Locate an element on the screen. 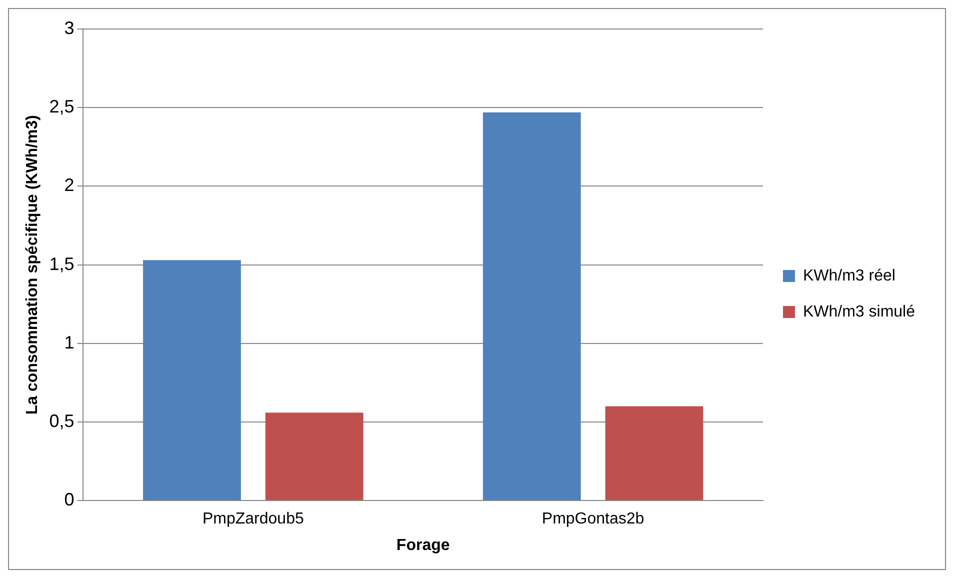  y-axis-title: La consommation spécifique (KWh/m3) is located at coordinates (33, 265).